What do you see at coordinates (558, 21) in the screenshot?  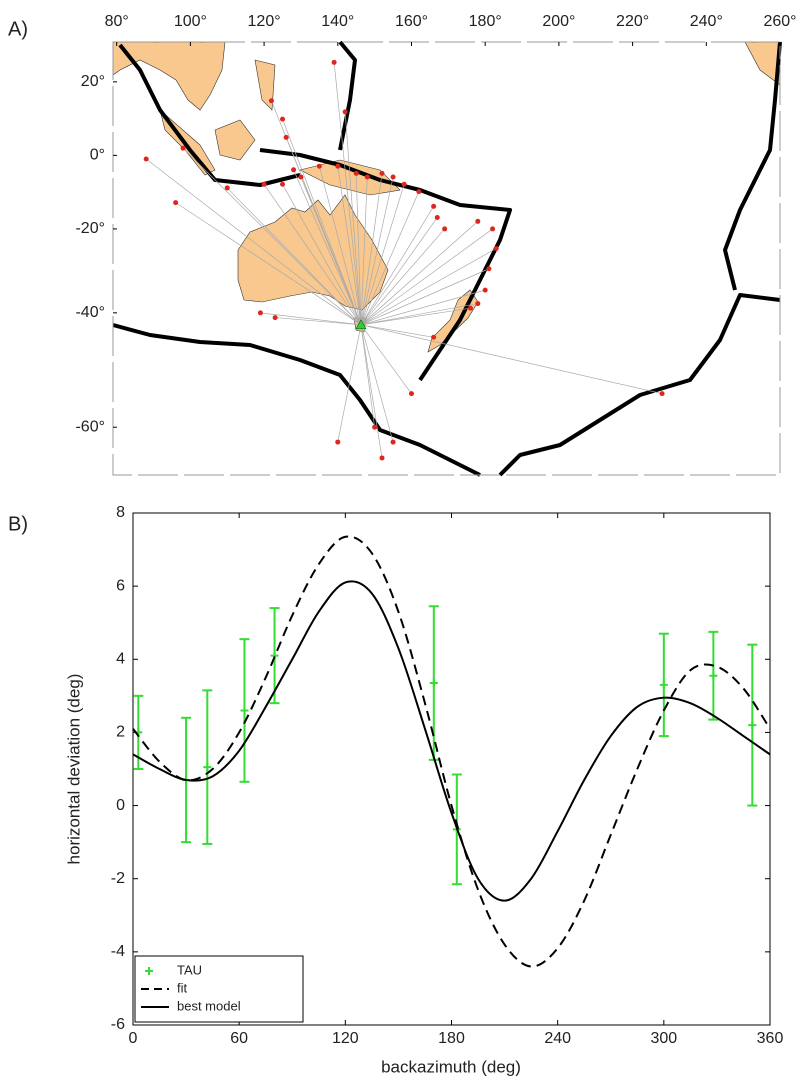 I see `x-tick-label: 200°` at bounding box center [558, 21].